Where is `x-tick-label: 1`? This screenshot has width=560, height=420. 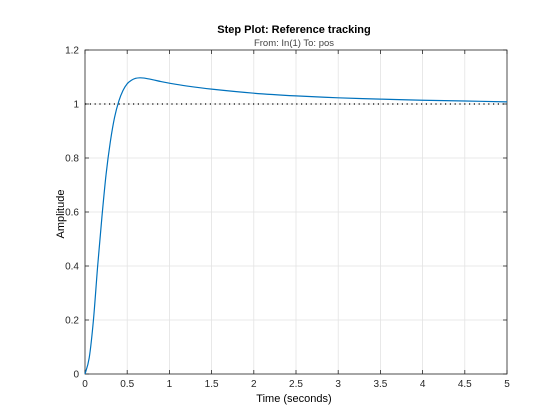 x-tick-label: 1 is located at coordinates (170, 384).